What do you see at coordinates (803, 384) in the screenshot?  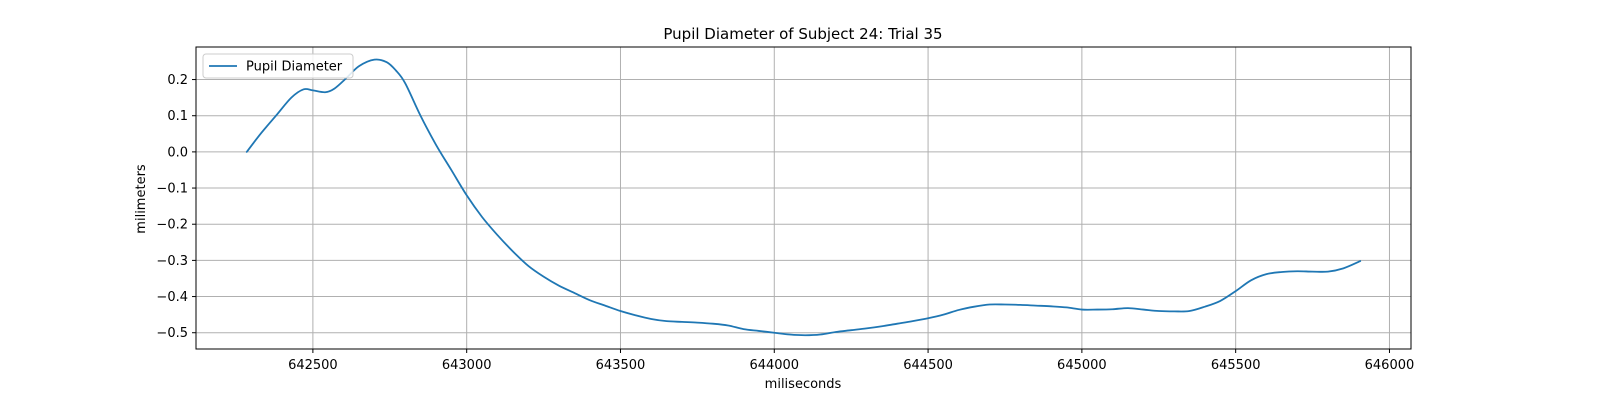 I see `x-axis-label: miliseconds` at bounding box center [803, 384].